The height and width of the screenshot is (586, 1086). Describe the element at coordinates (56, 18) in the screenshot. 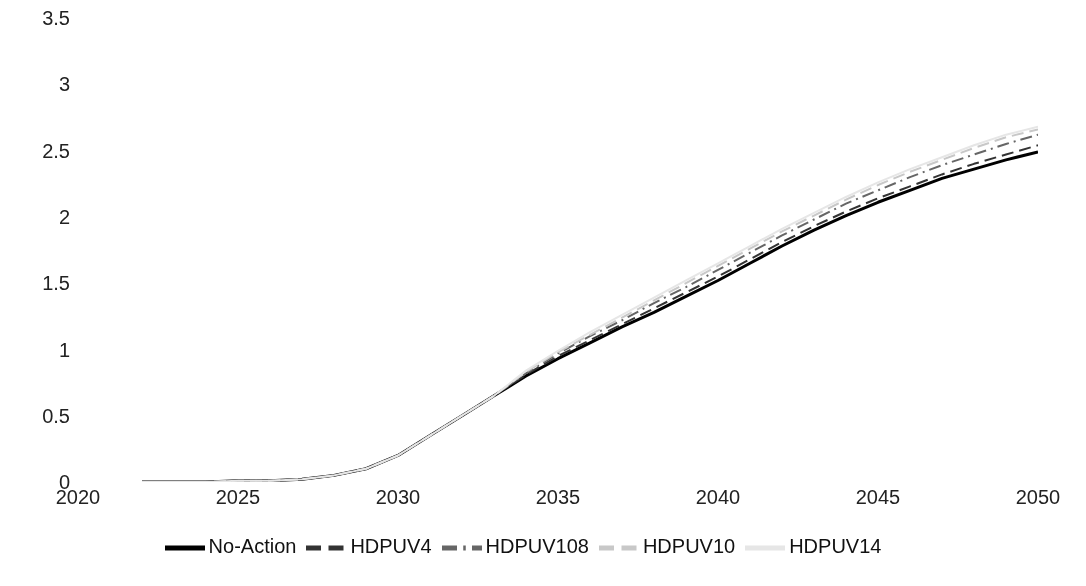

I see `y-tick-label: 3.5` at that location.